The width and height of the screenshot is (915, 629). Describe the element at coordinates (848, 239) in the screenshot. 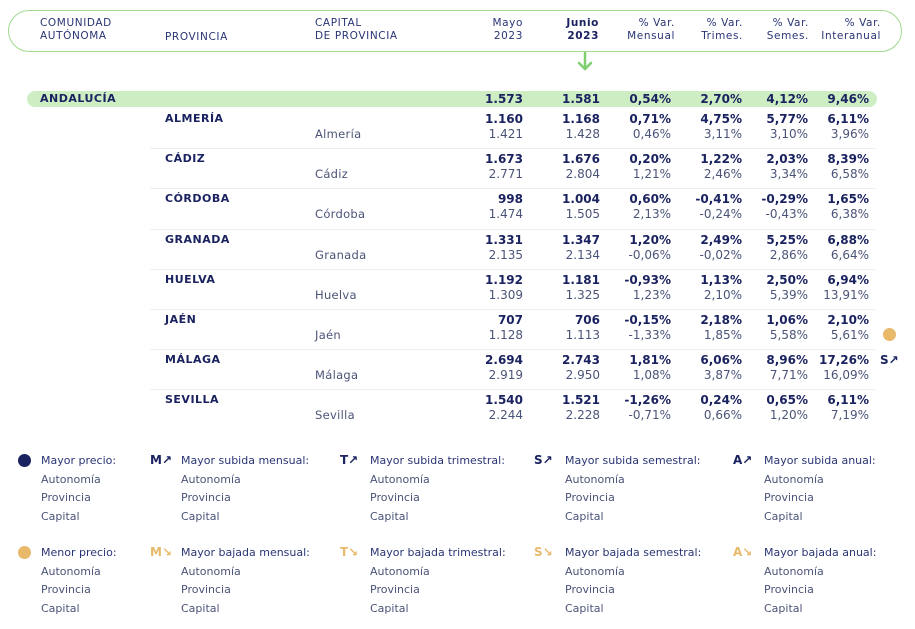

I see `province-value-var-interanual: 6,88%` at that location.